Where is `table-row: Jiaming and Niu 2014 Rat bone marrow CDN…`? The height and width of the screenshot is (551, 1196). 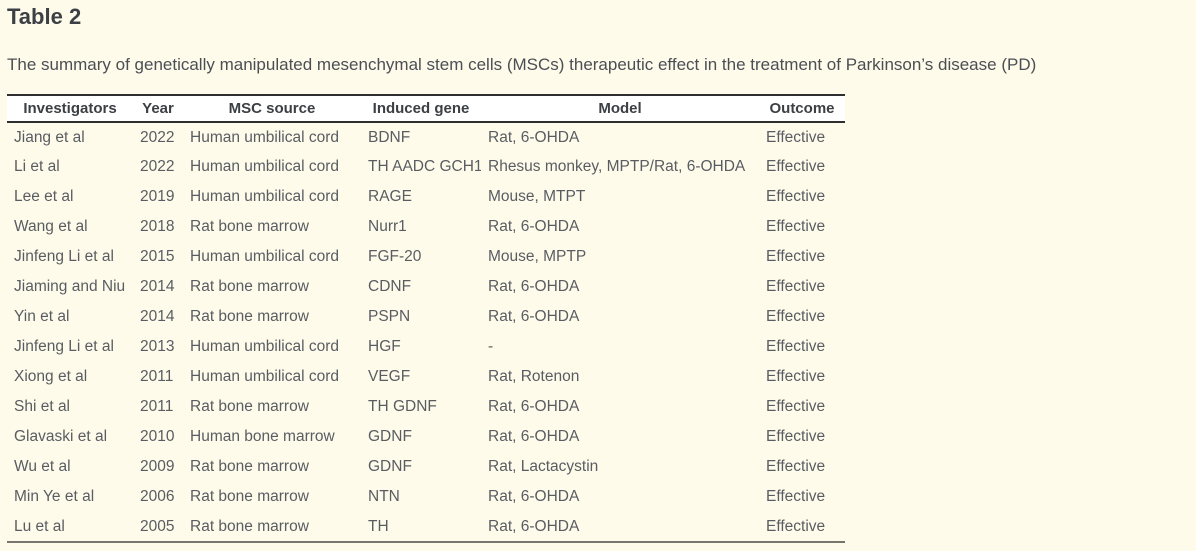
table-row: Jiaming and Niu 2014 Rat bone marrow CDN… is located at coordinates (426, 287).